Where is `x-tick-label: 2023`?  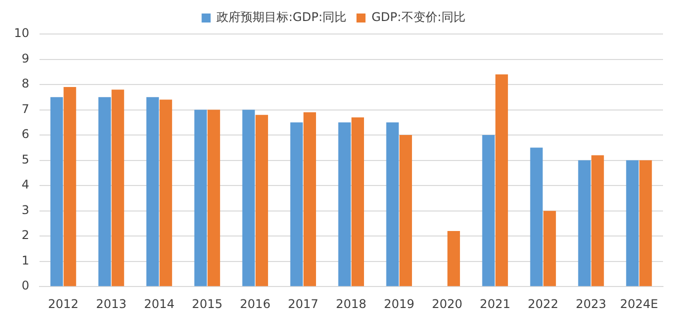 x-tick-label: 2023 is located at coordinates (591, 303).